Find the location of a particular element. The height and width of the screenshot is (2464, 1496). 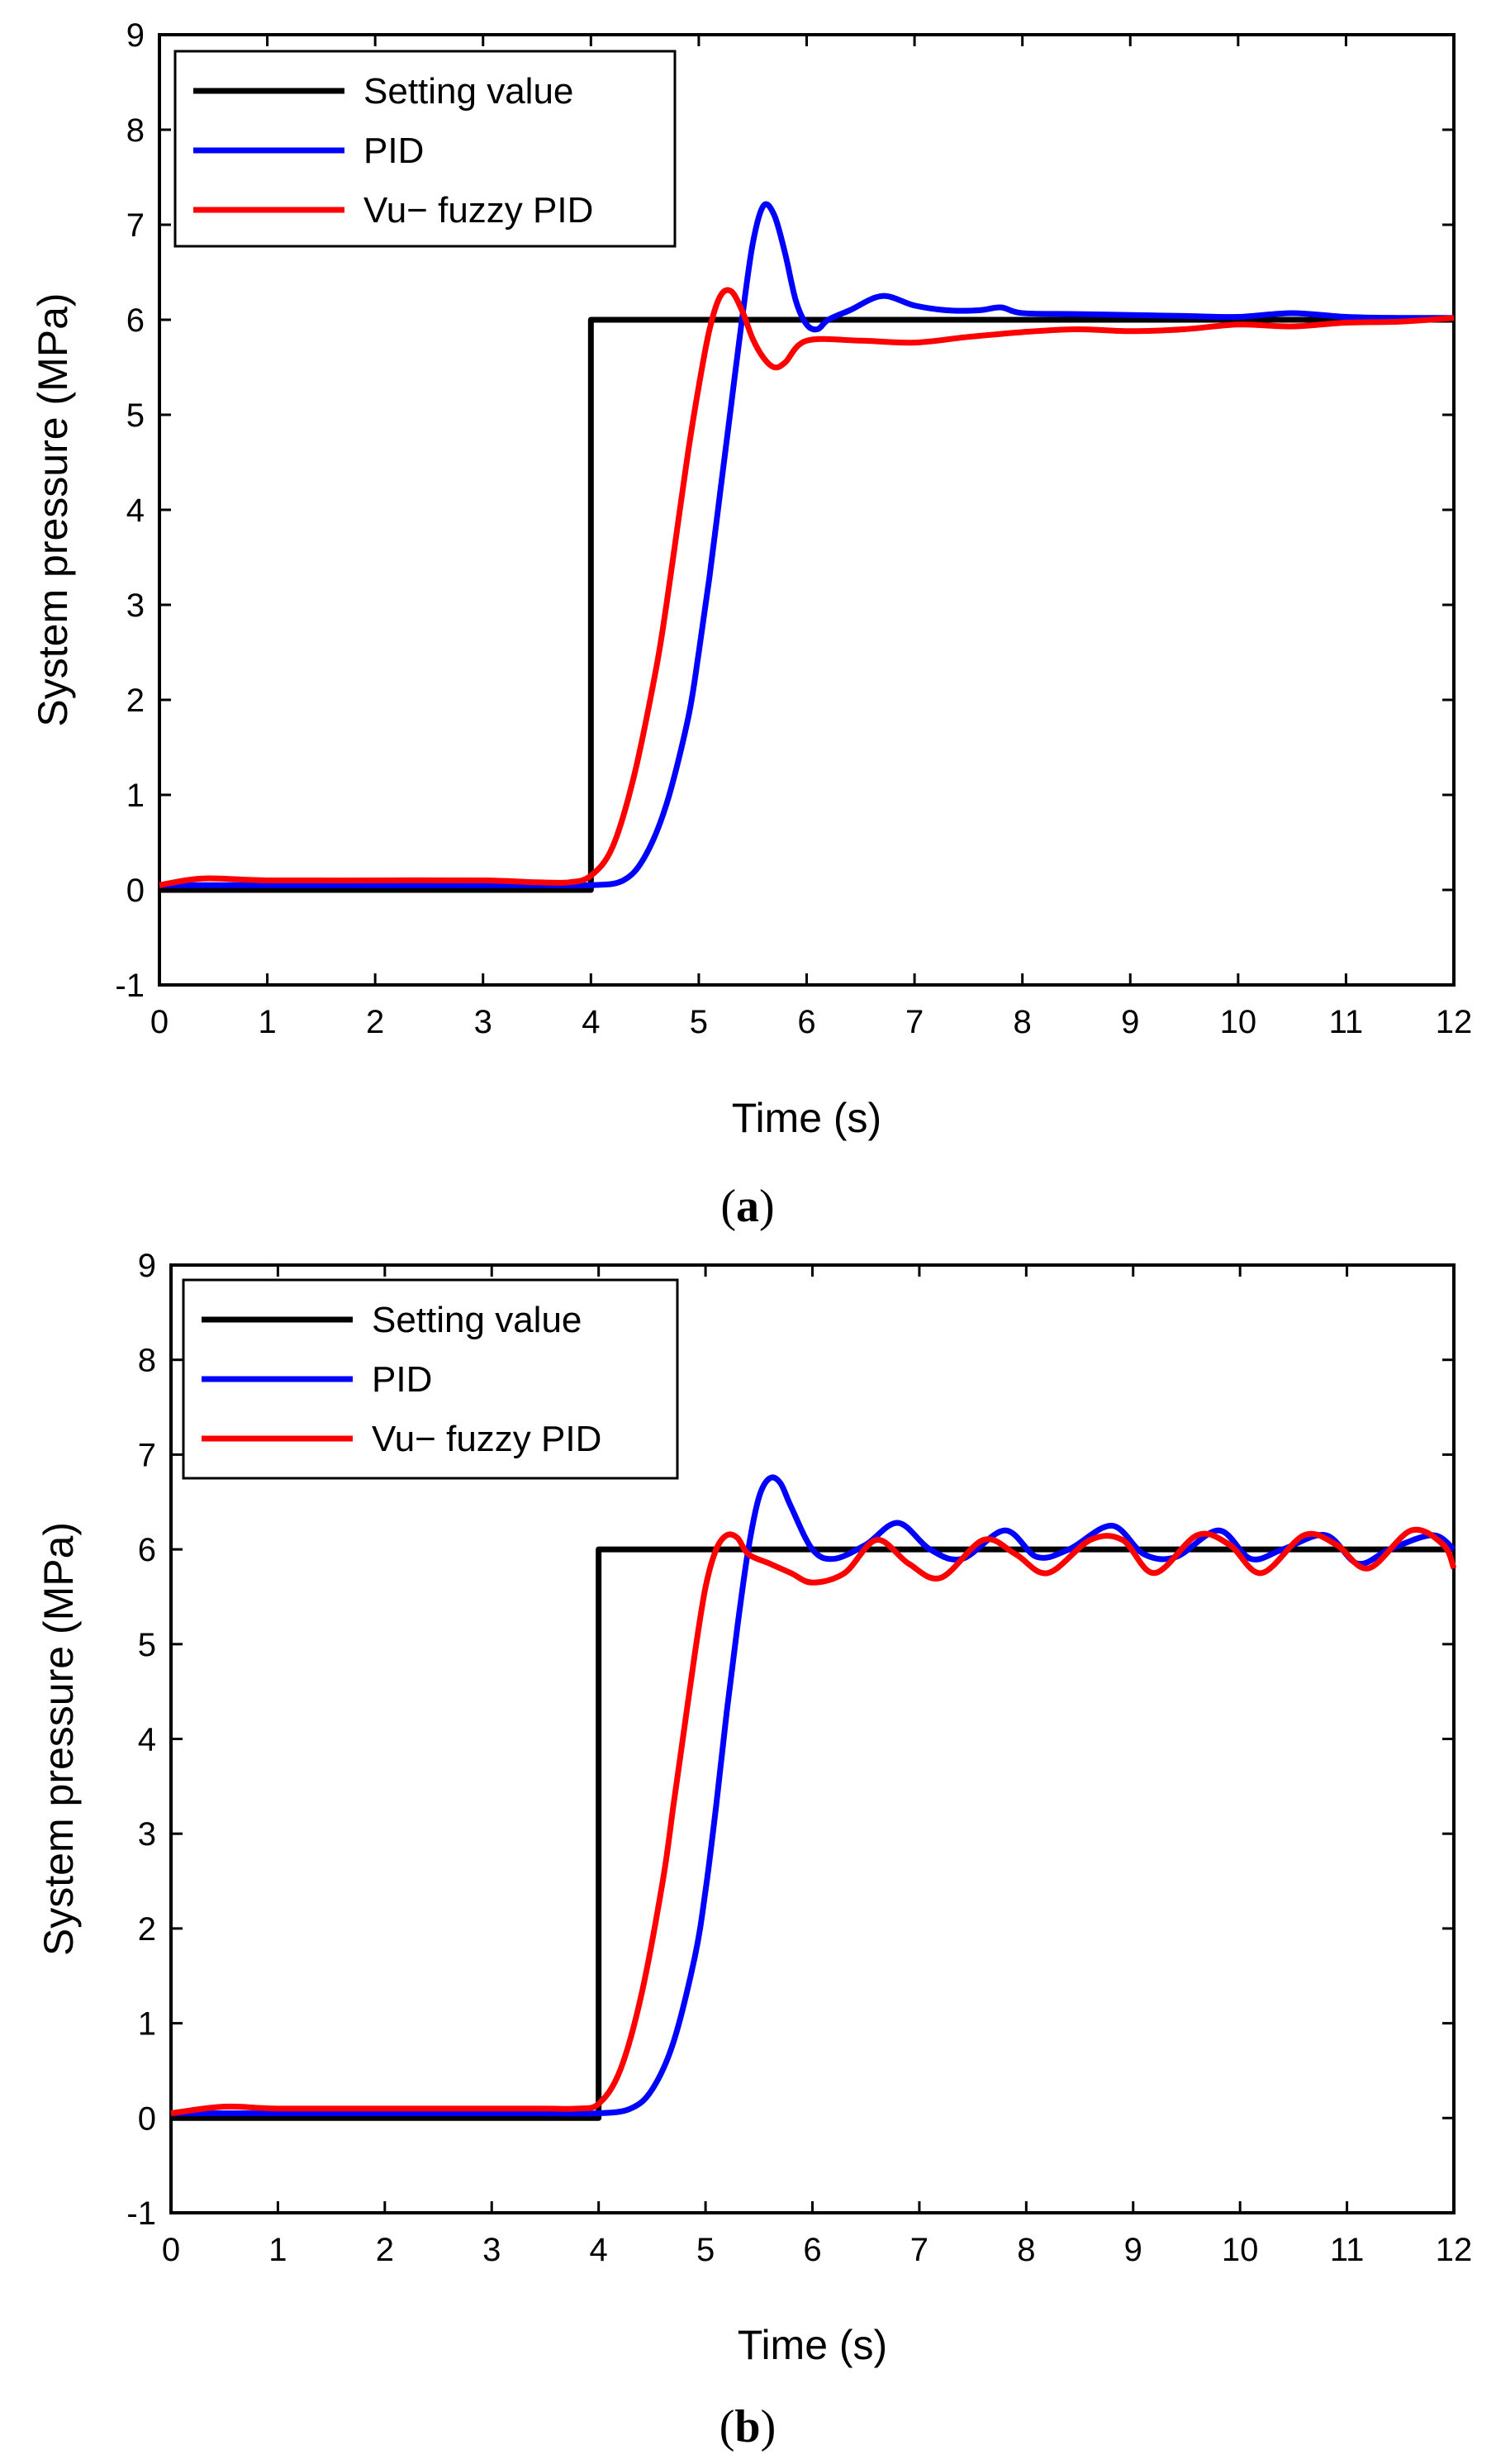

panel-caption: (a) is located at coordinates (747, 1206).